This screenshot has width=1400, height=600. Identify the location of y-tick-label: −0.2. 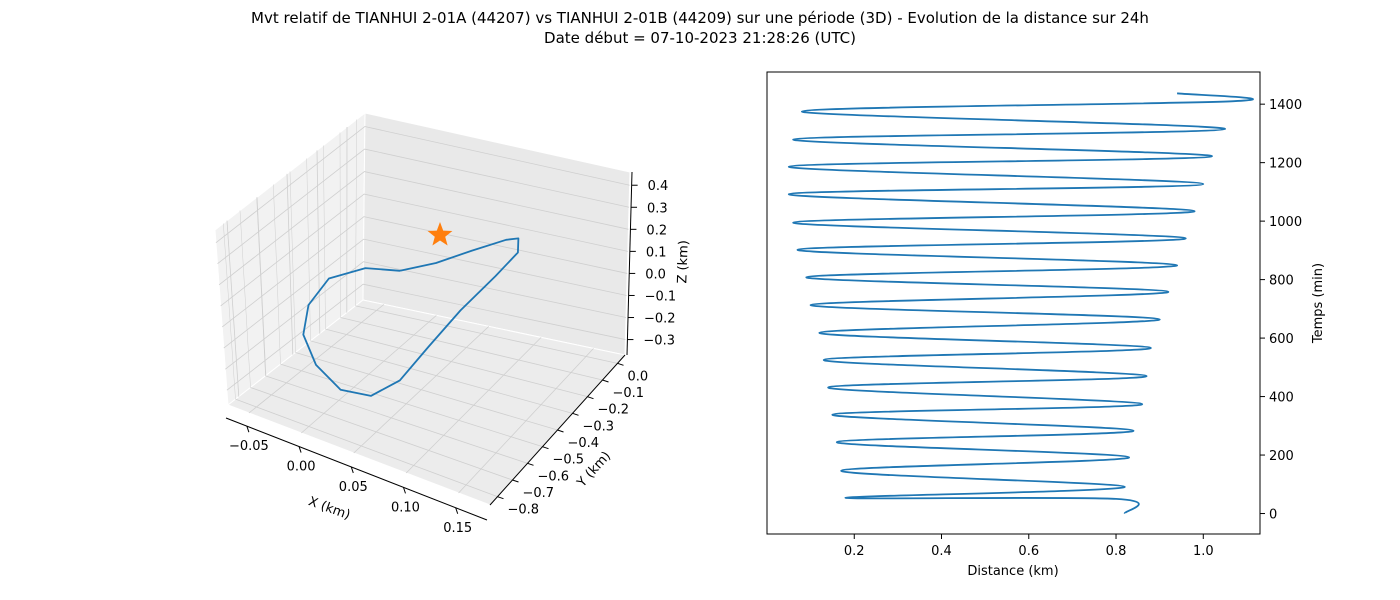
(614, 410).